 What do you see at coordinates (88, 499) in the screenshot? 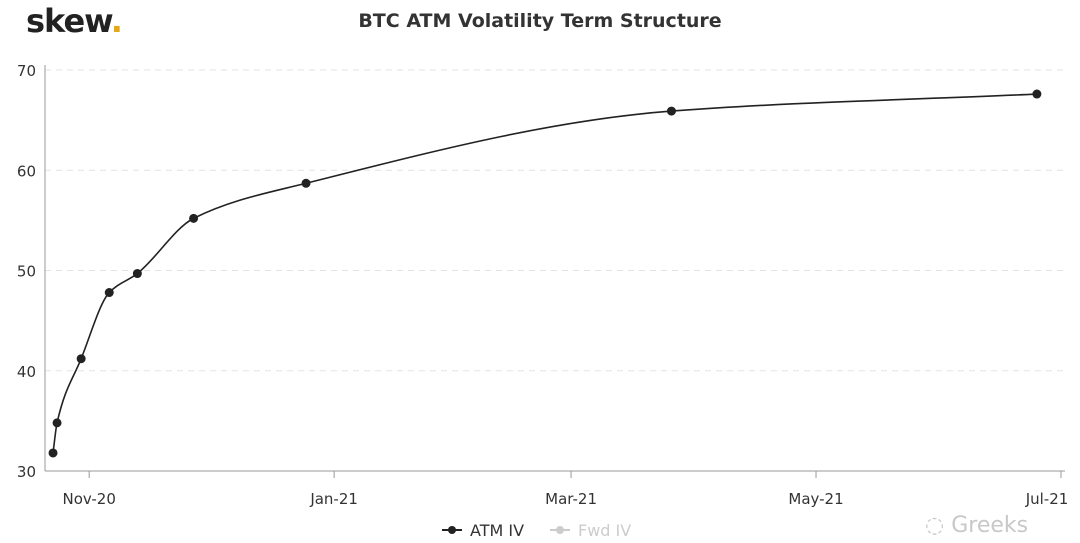
I see `x-tick-label: Nov-20` at bounding box center [88, 499].